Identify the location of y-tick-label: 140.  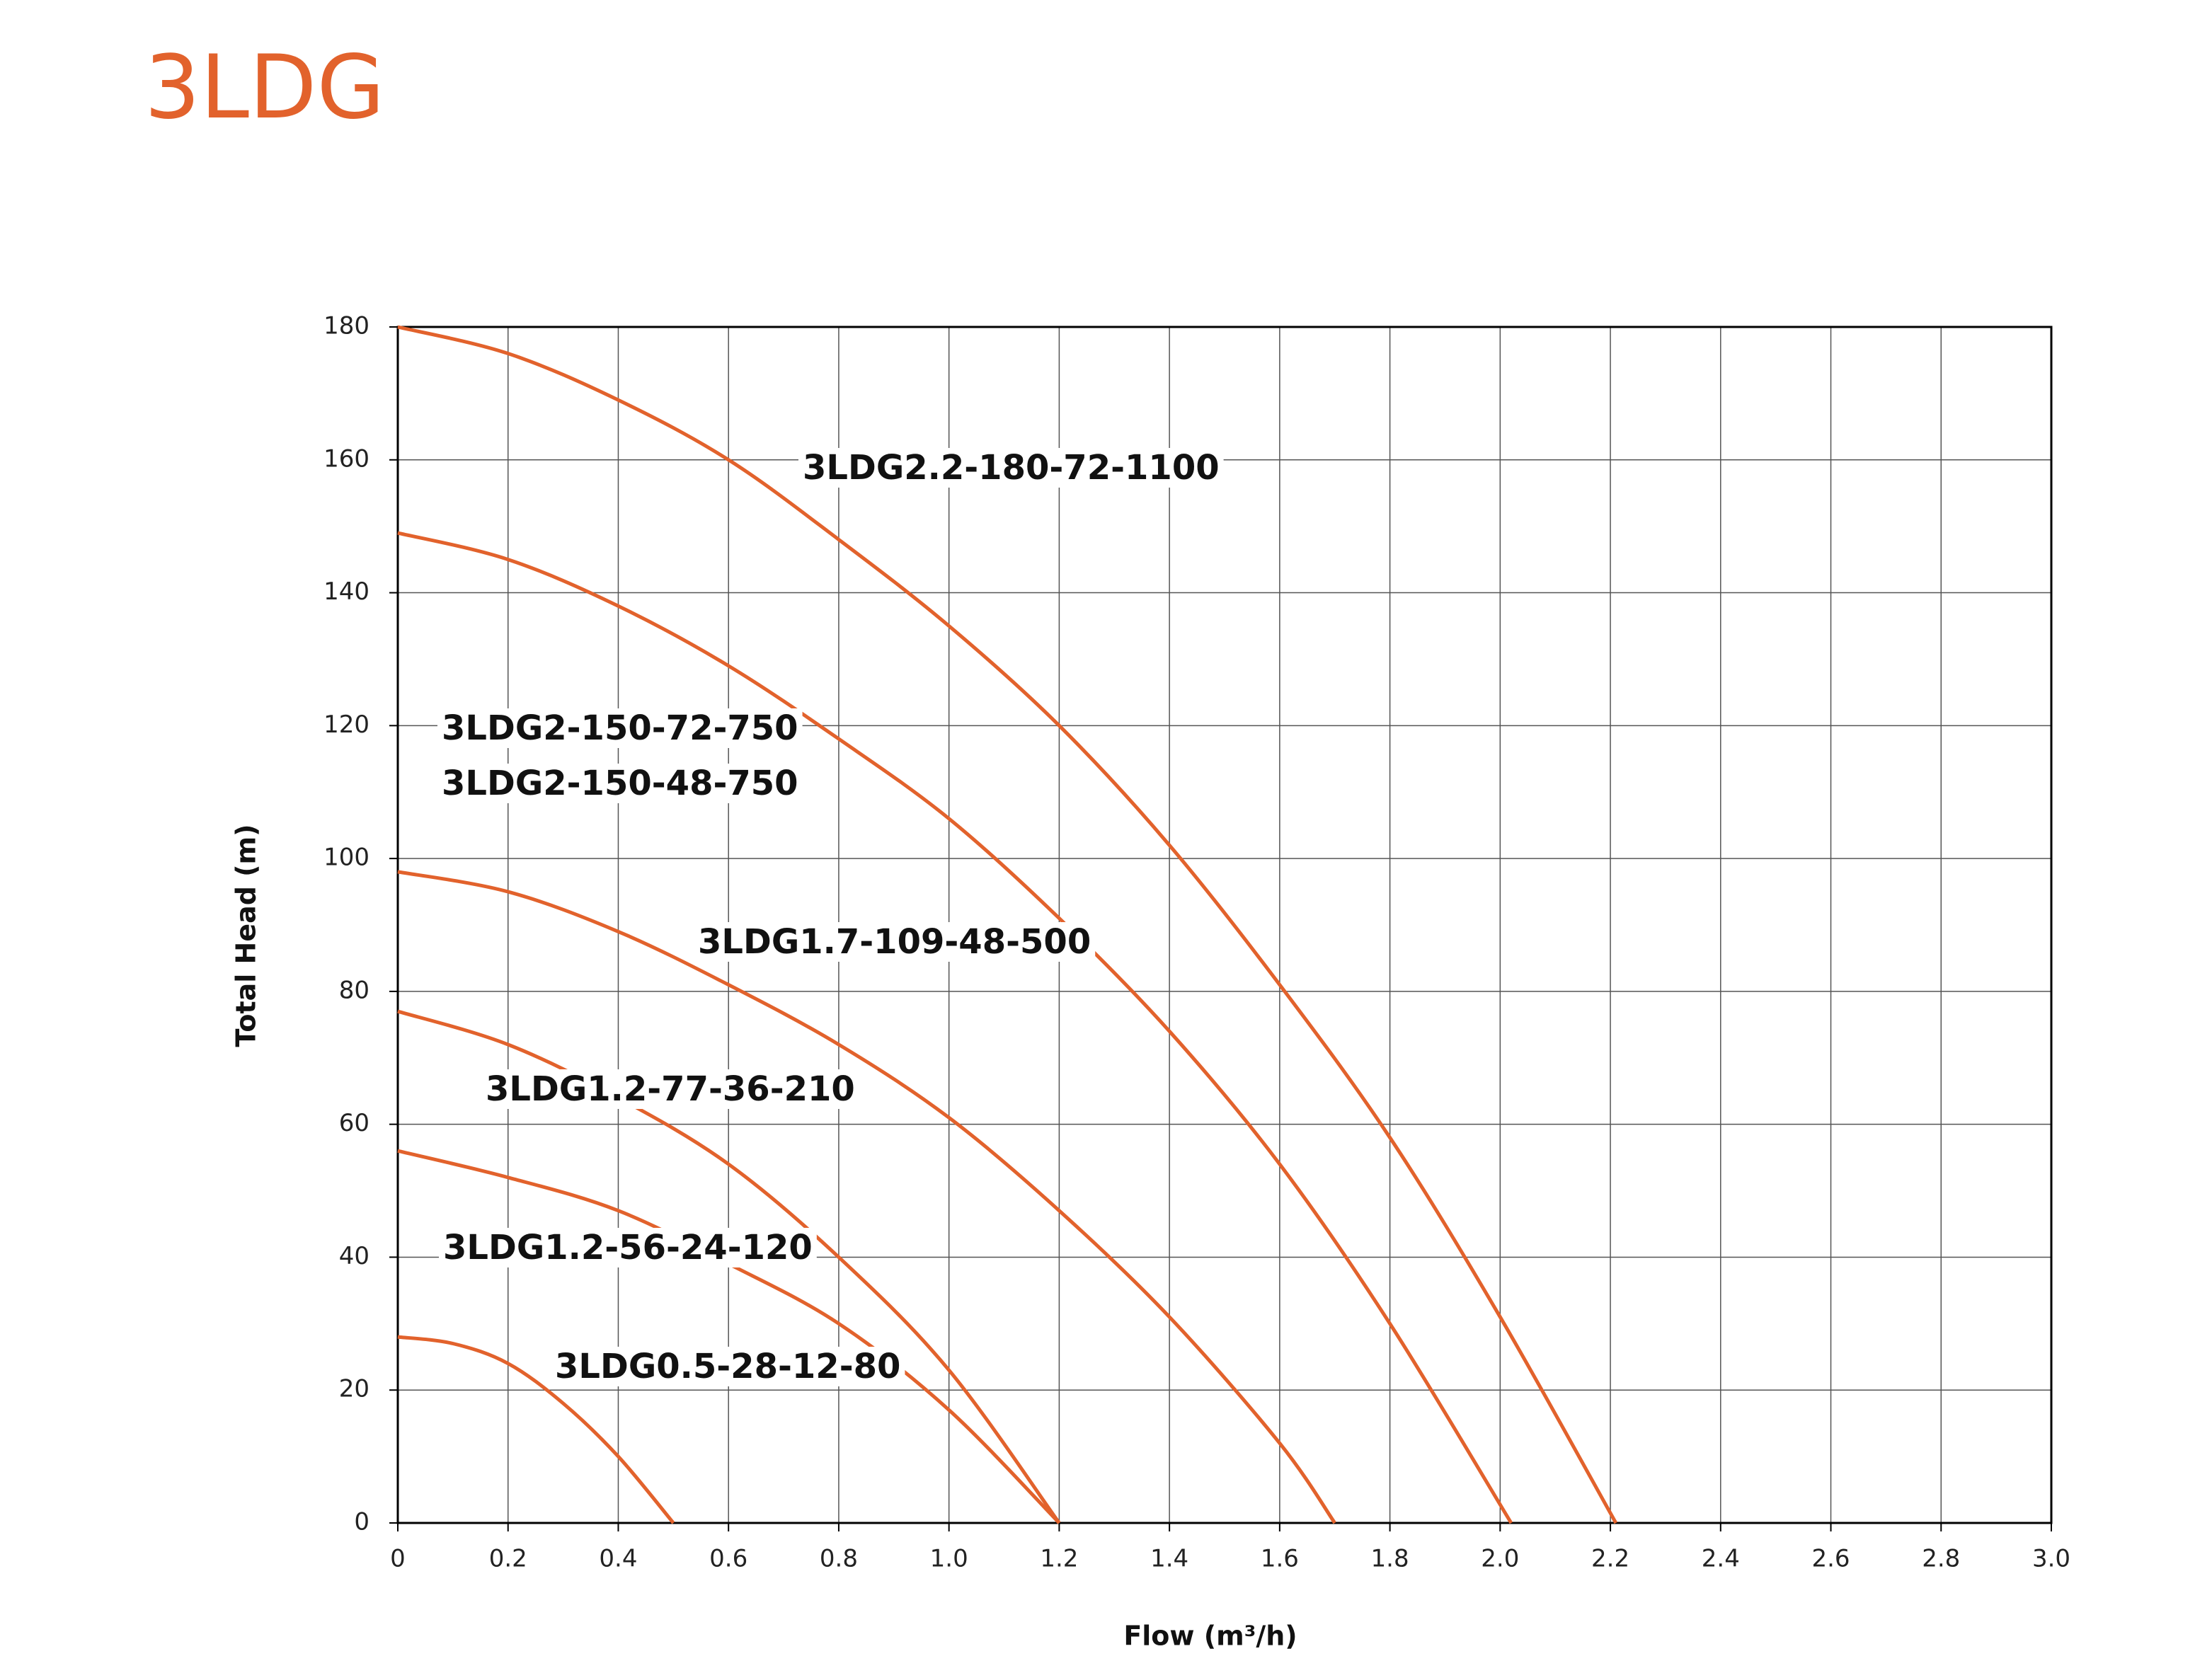
(346, 591).